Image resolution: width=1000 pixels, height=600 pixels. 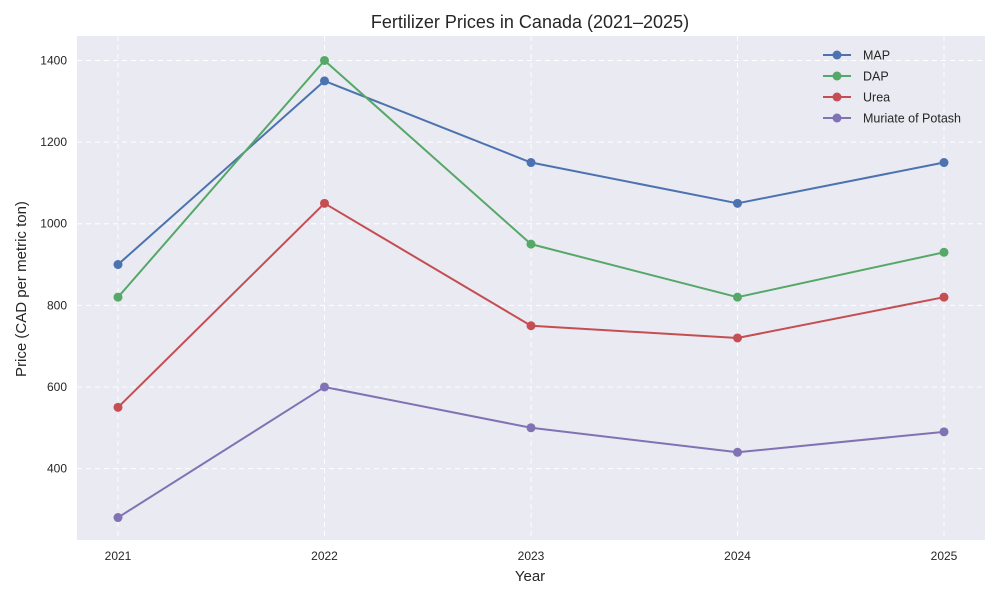 I want to click on legend-label: MAP, so click(x=876, y=56).